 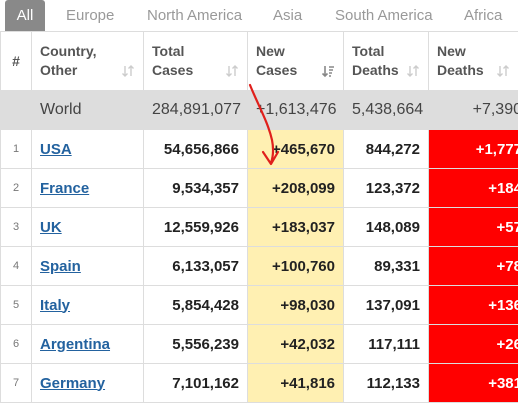 I want to click on new-cases-cell: +98,030, so click(x=295, y=305).